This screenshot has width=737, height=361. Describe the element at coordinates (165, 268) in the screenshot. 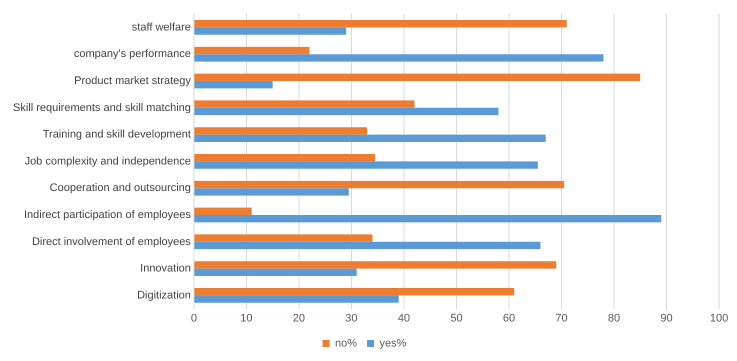

I see `y-tick-label: Innovation` at that location.